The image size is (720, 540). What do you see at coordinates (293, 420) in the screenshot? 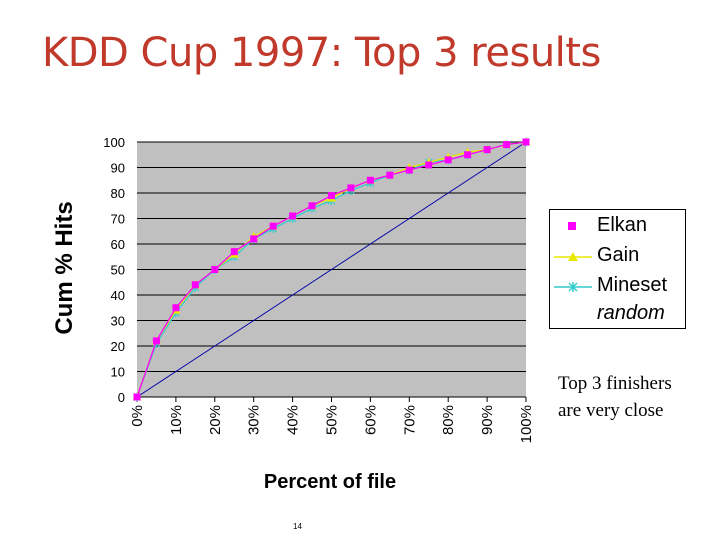
I see `x-tick-label-40: 40%` at bounding box center [293, 420].